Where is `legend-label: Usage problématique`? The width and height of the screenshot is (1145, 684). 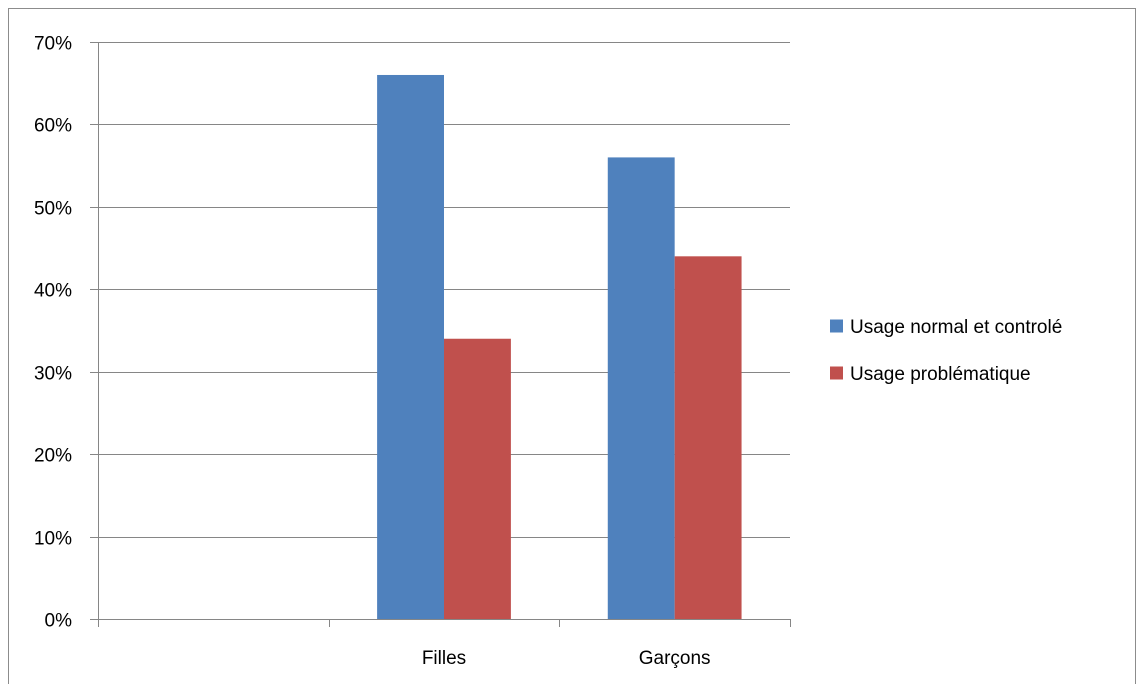
legend-label: Usage problématique is located at coordinates (940, 374).